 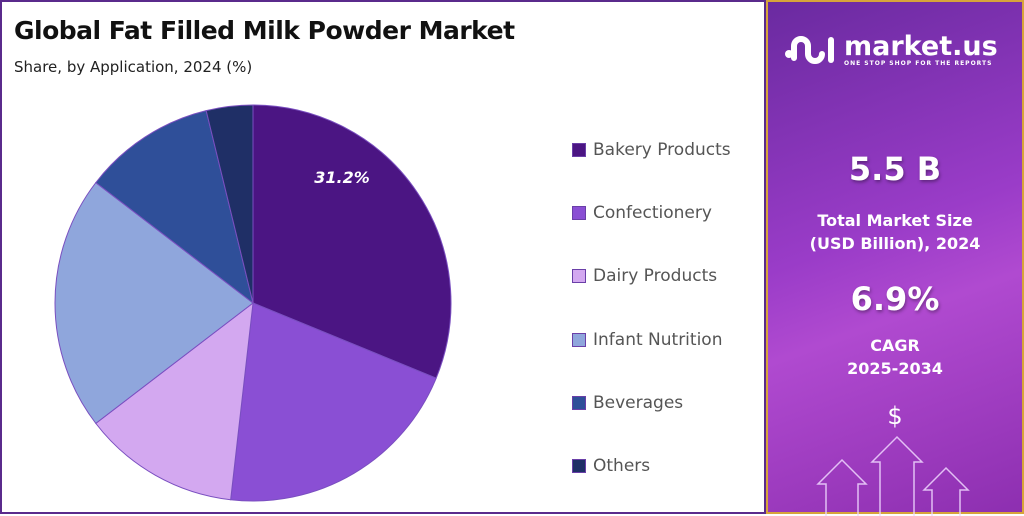 I want to click on legend-label: Infant Nutrition, so click(x=658, y=339).